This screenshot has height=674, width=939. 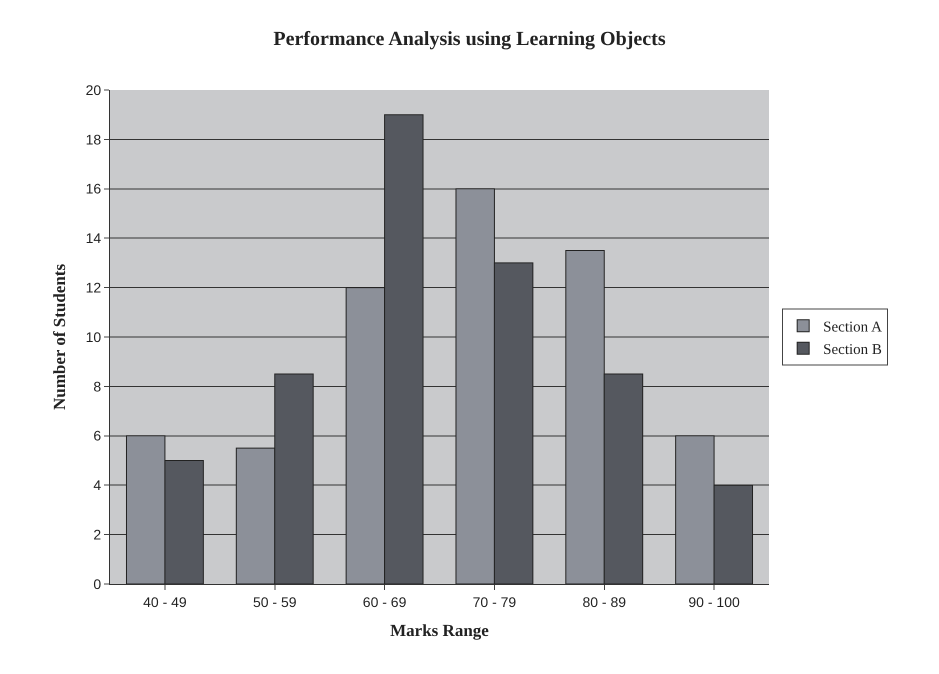 What do you see at coordinates (94, 336) in the screenshot?
I see `y-tick-label: 10` at bounding box center [94, 336].